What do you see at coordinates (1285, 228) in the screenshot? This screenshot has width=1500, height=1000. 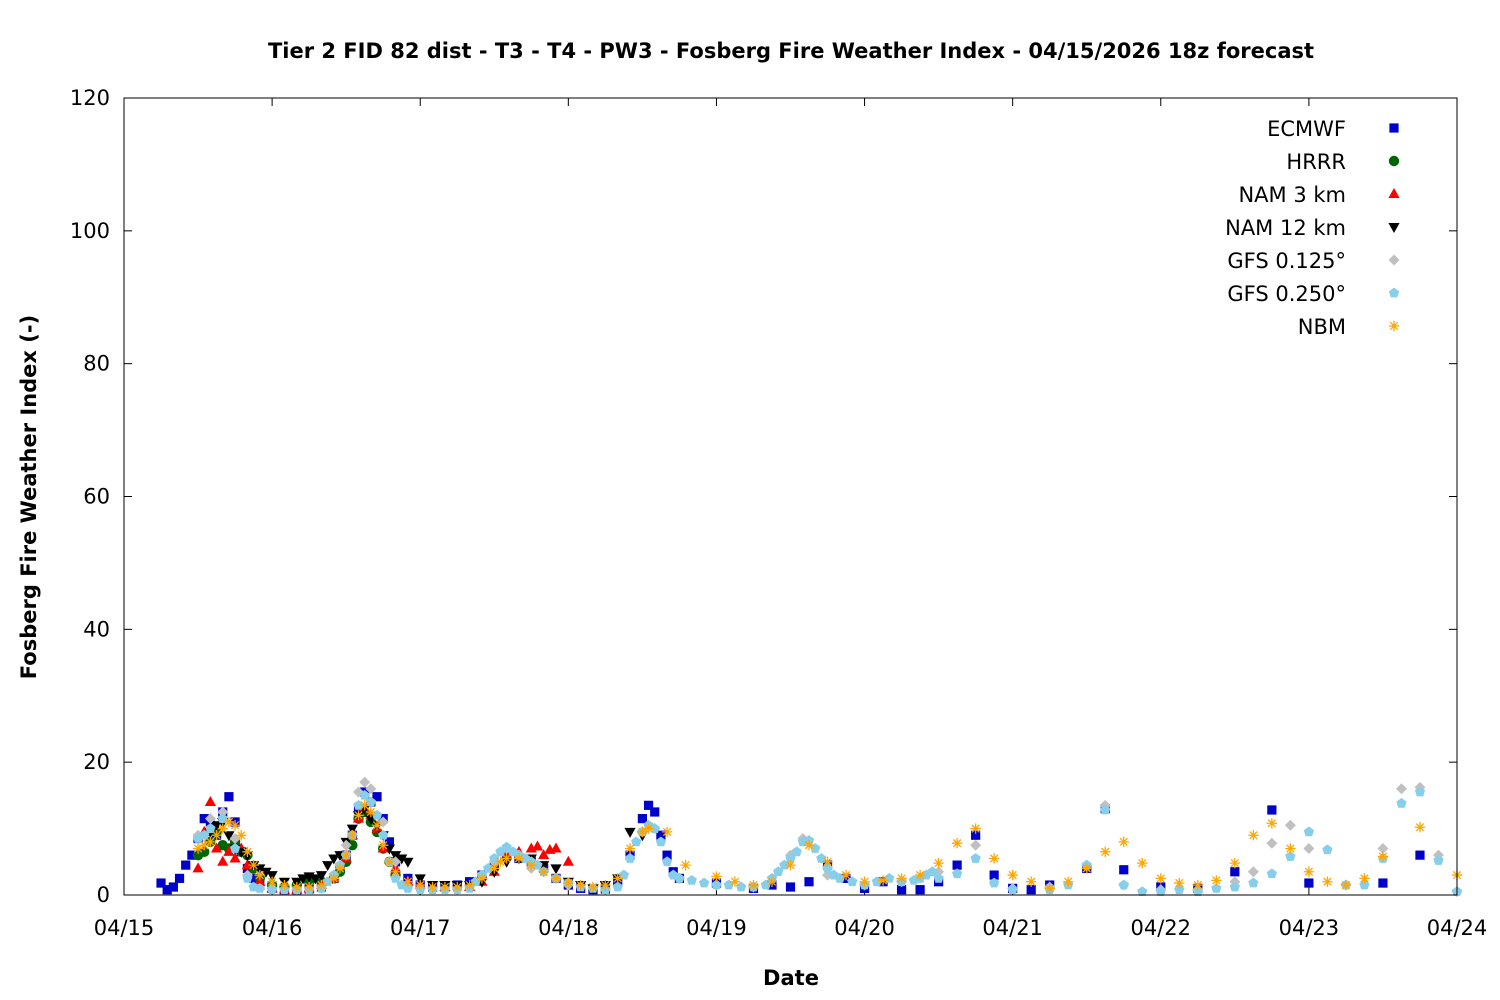 I see `legend-label: NAM 12 km` at bounding box center [1285, 228].